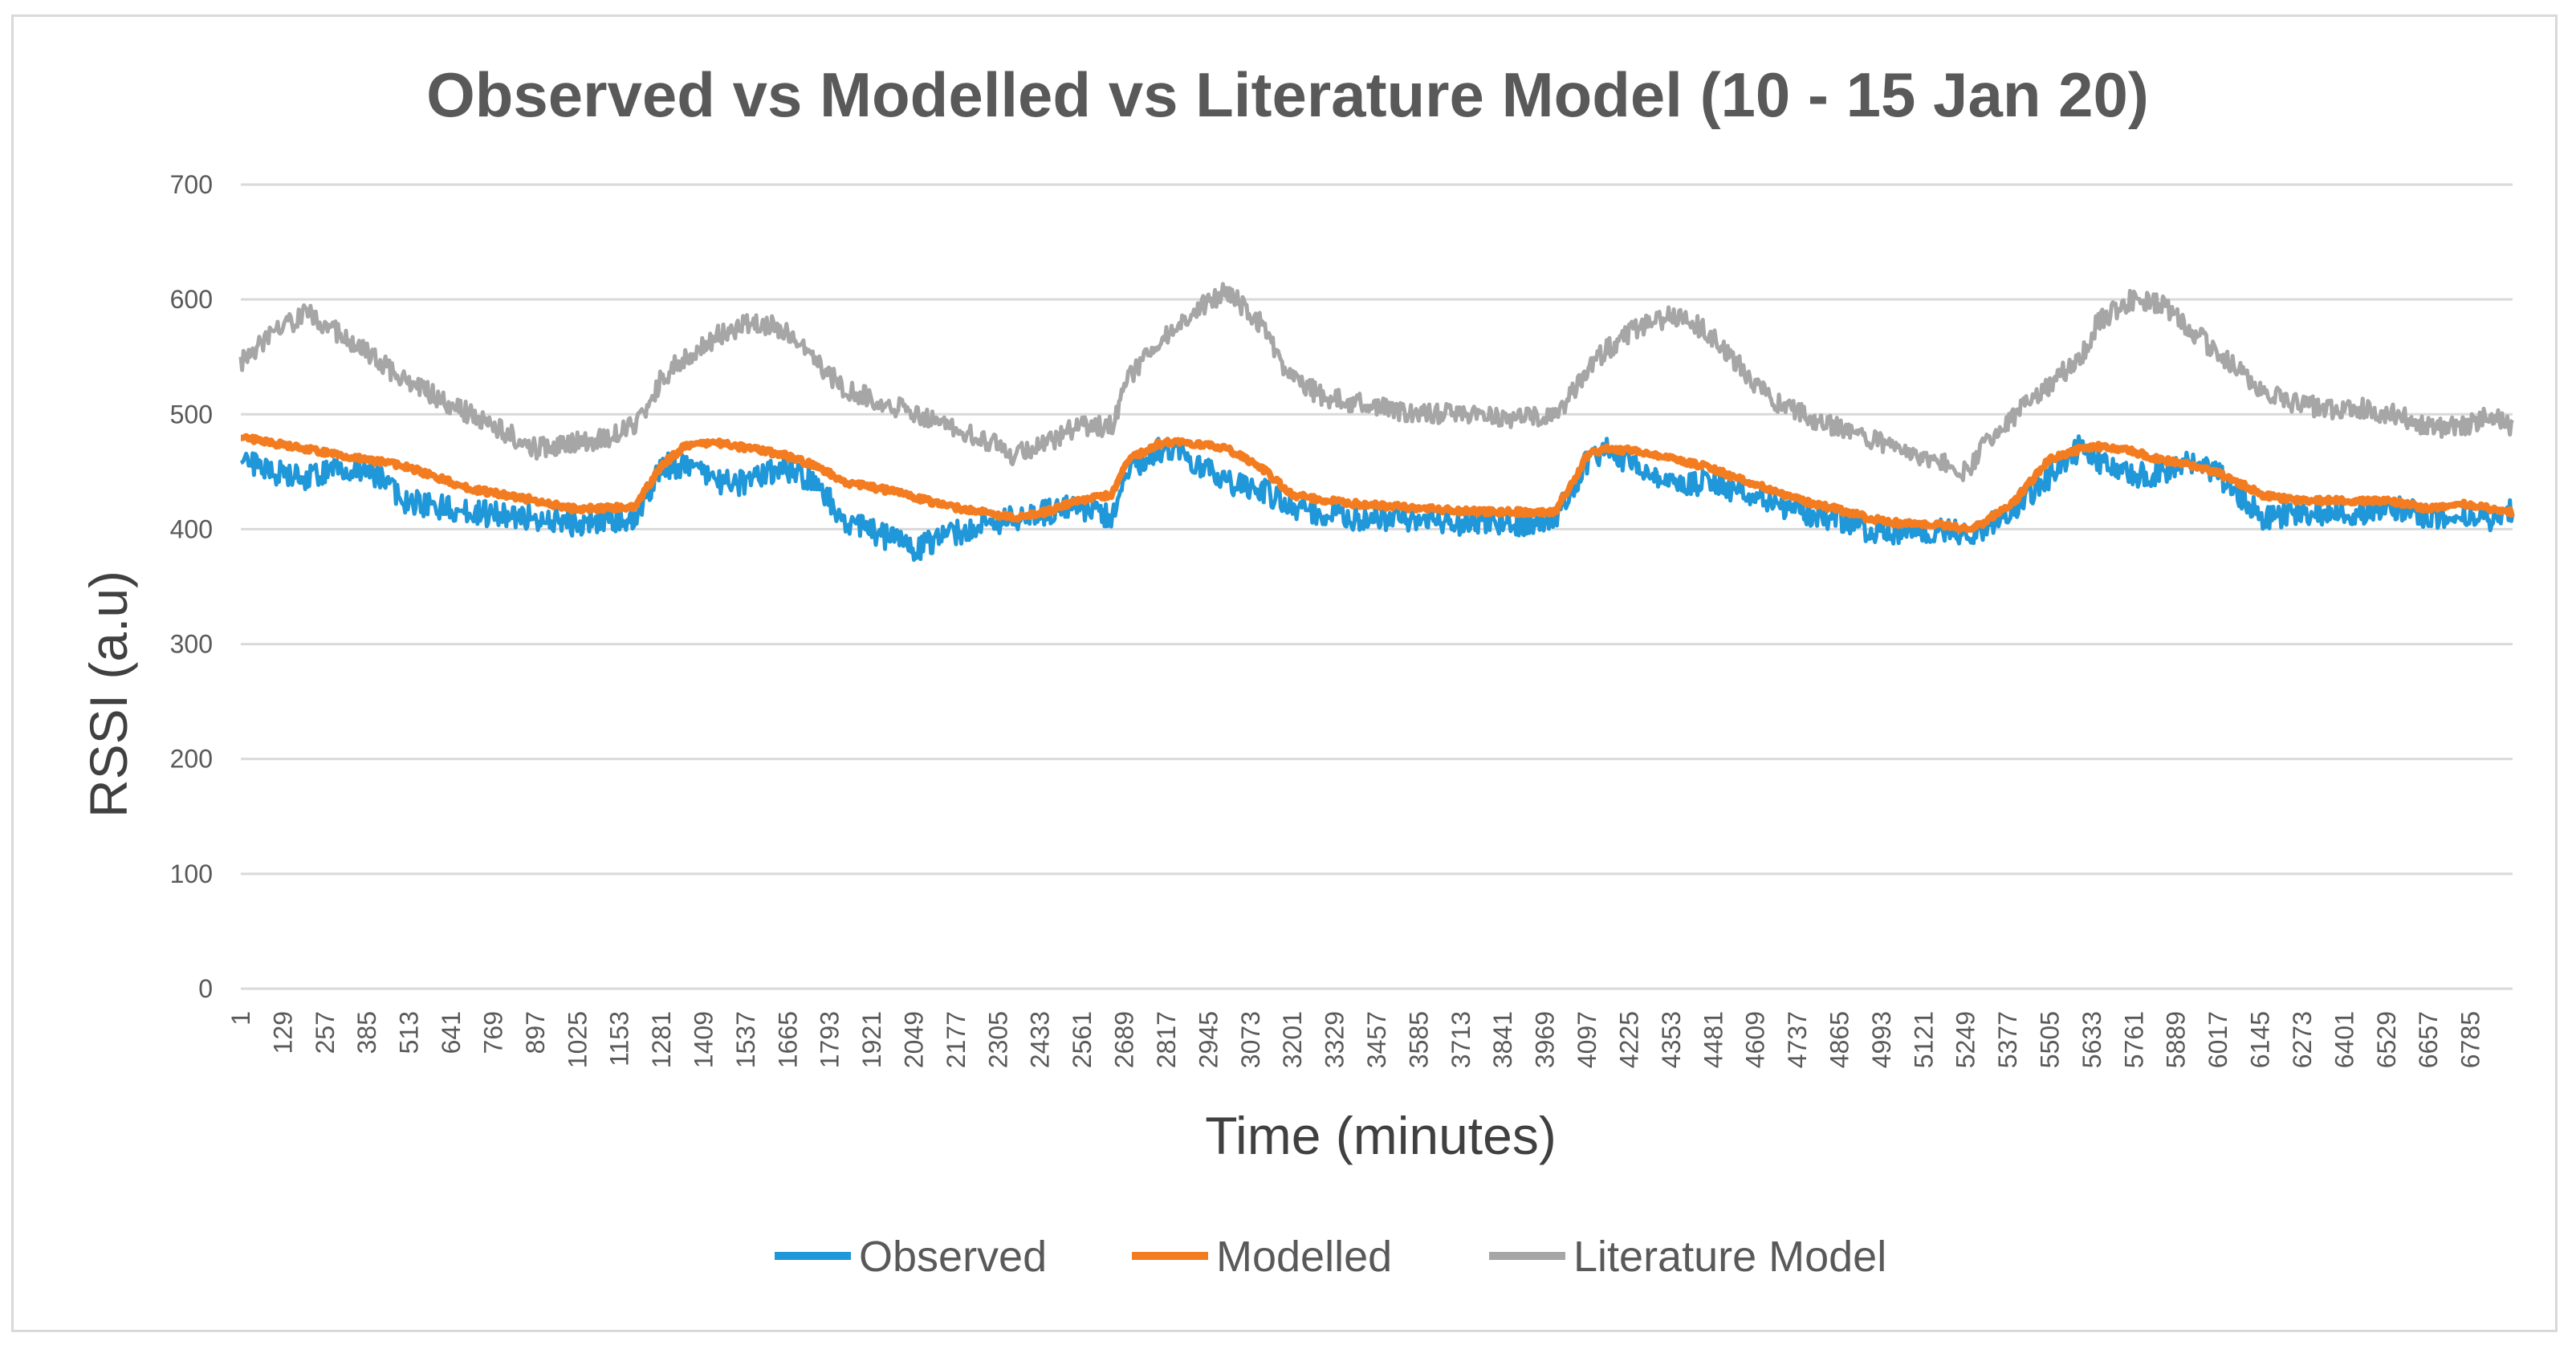  I want to click on y-tick-labels: 0 100 200 300 400 500 600 700, so click(191, 586).